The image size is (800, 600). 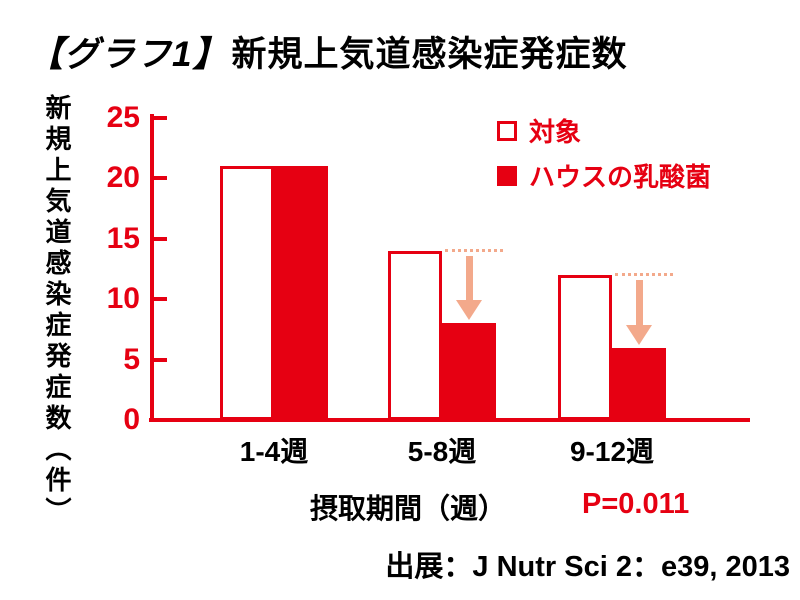 What do you see at coordinates (123, 299) in the screenshot?
I see `y-tick-label-10: 10` at bounding box center [123, 299].